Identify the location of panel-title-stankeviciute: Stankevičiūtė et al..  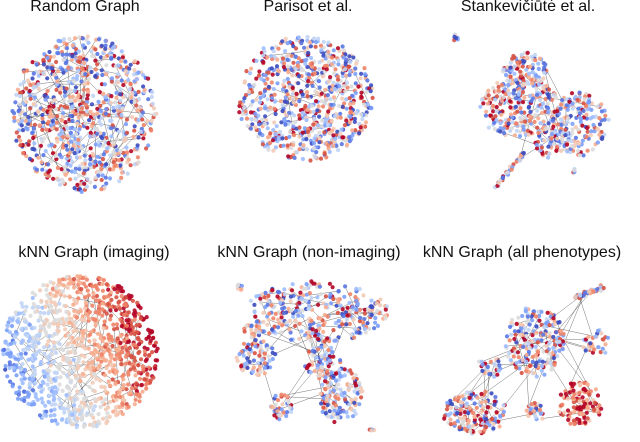
(528, 7).